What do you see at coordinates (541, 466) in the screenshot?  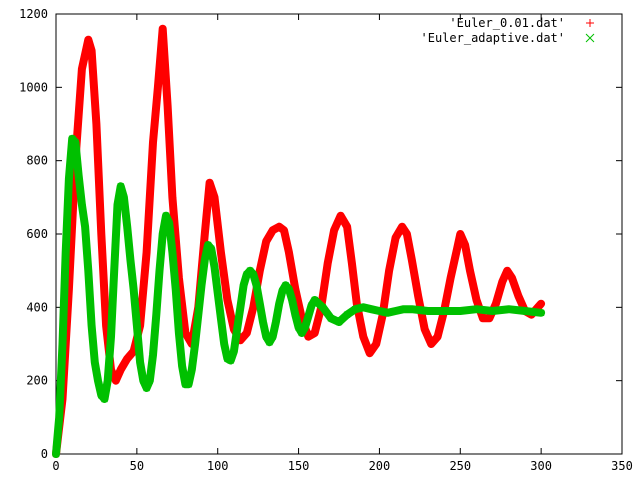 I see `x-tick-label: 300` at bounding box center [541, 466].